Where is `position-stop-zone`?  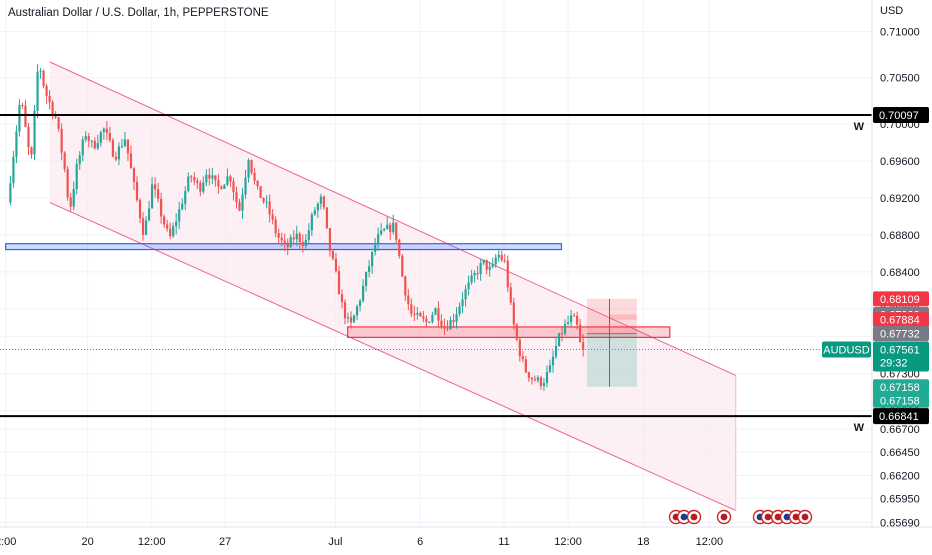 position-stop-zone is located at coordinates (611, 316).